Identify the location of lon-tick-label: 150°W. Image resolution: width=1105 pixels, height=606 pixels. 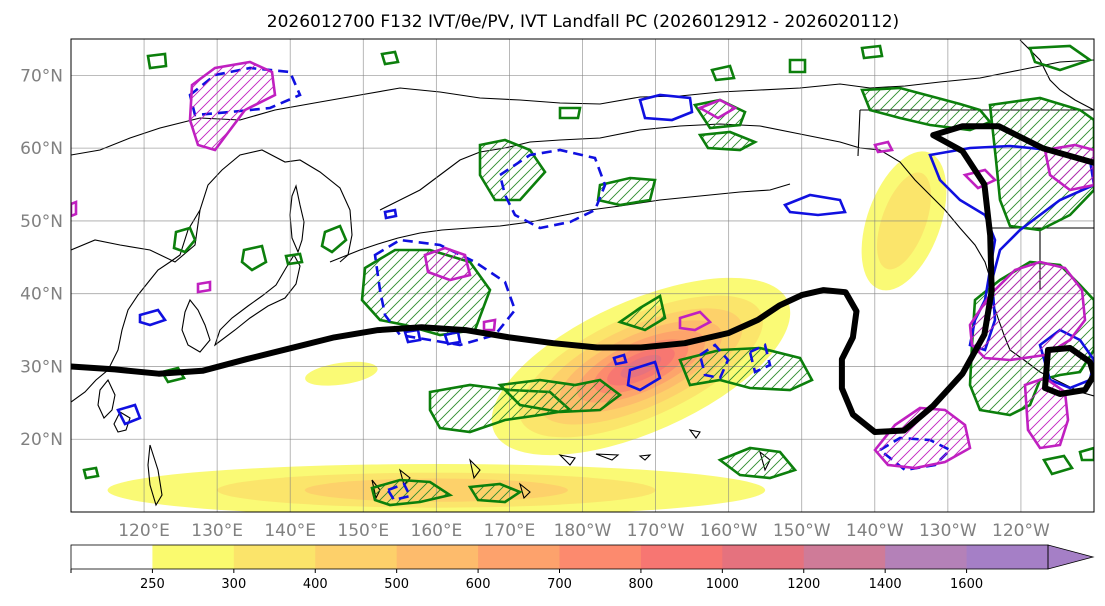
(802, 531).